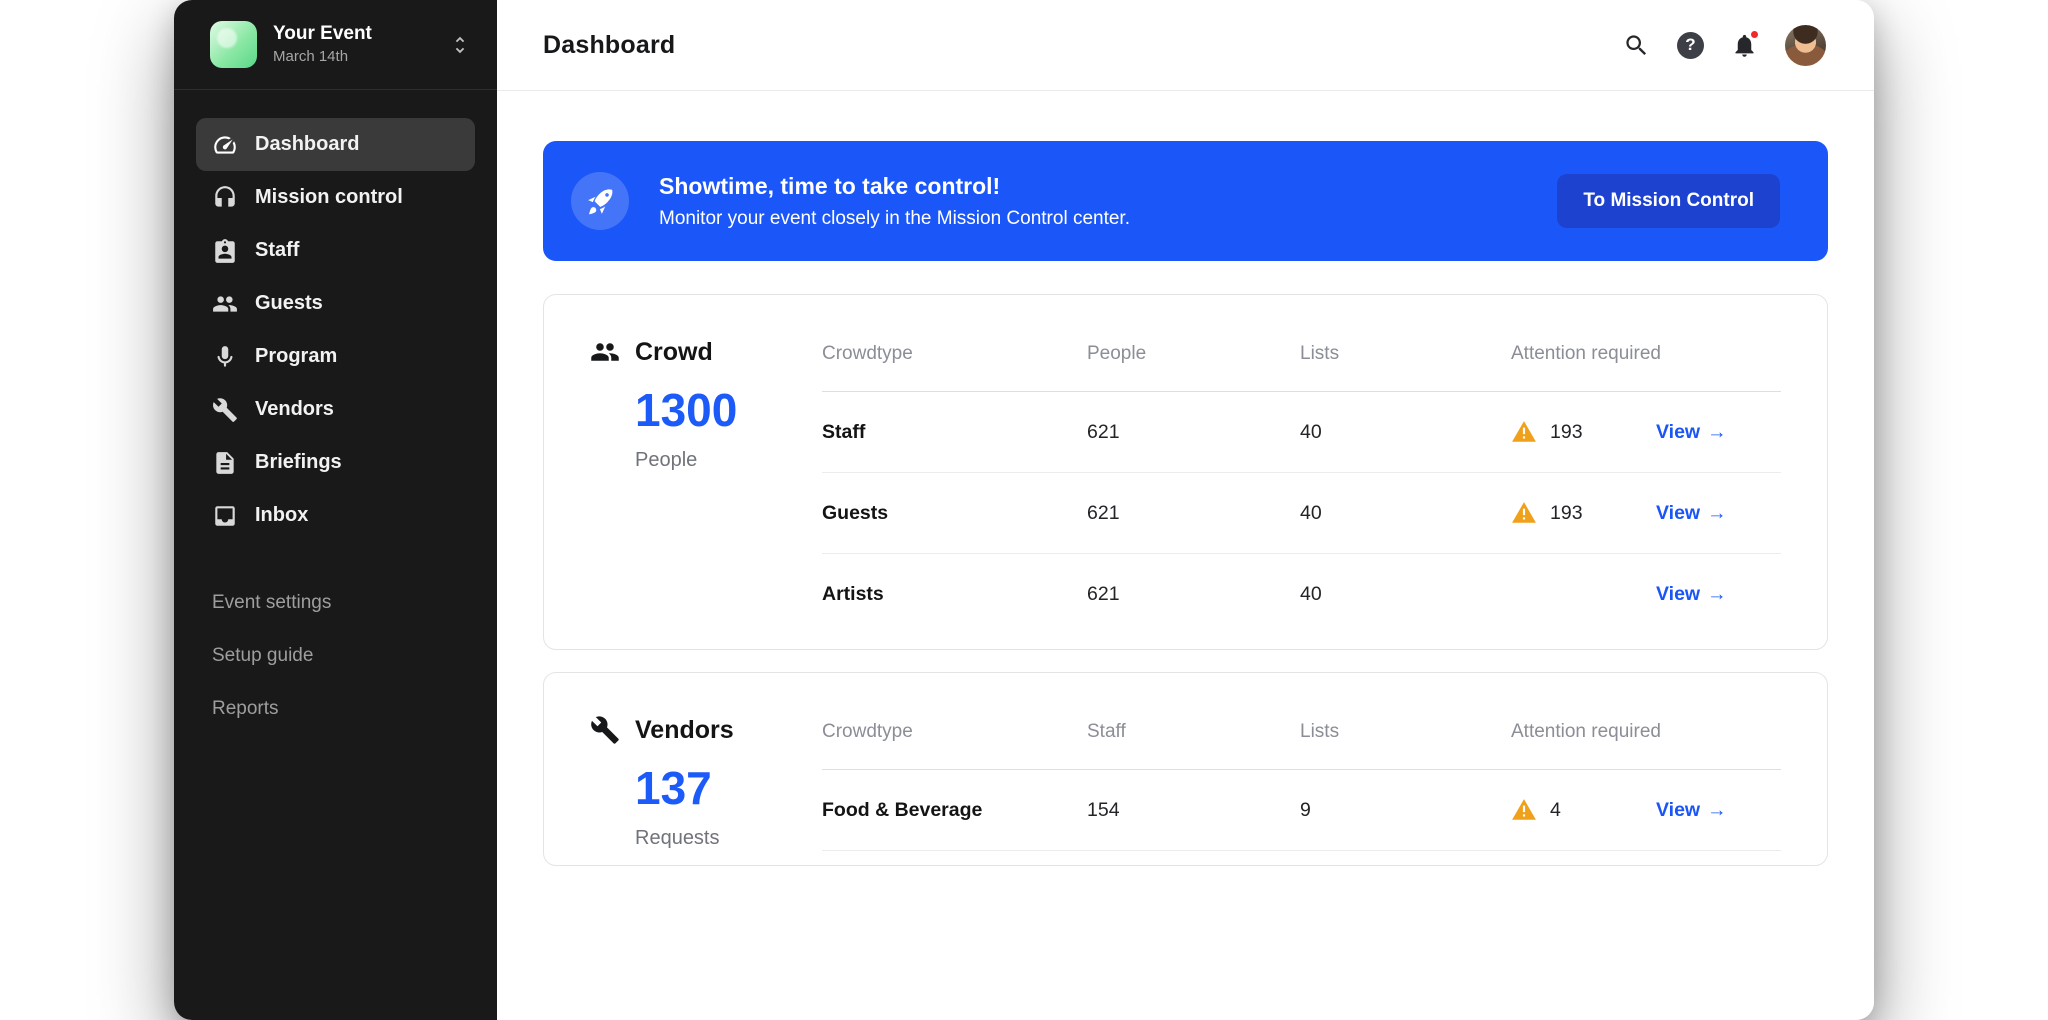 Image resolution: width=2048 pixels, height=1020 pixels. What do you see at coordinates (335, 409) in the screenshot?
I see `sidebar-item-vendors: Vendors` at bounding box center [335, 409].